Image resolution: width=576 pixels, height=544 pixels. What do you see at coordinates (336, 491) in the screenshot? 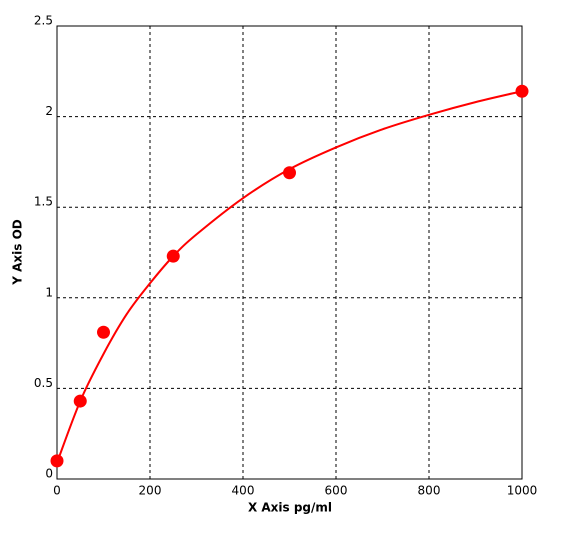
I see `x-tick-label: 600` at bounding box center [336, 491].